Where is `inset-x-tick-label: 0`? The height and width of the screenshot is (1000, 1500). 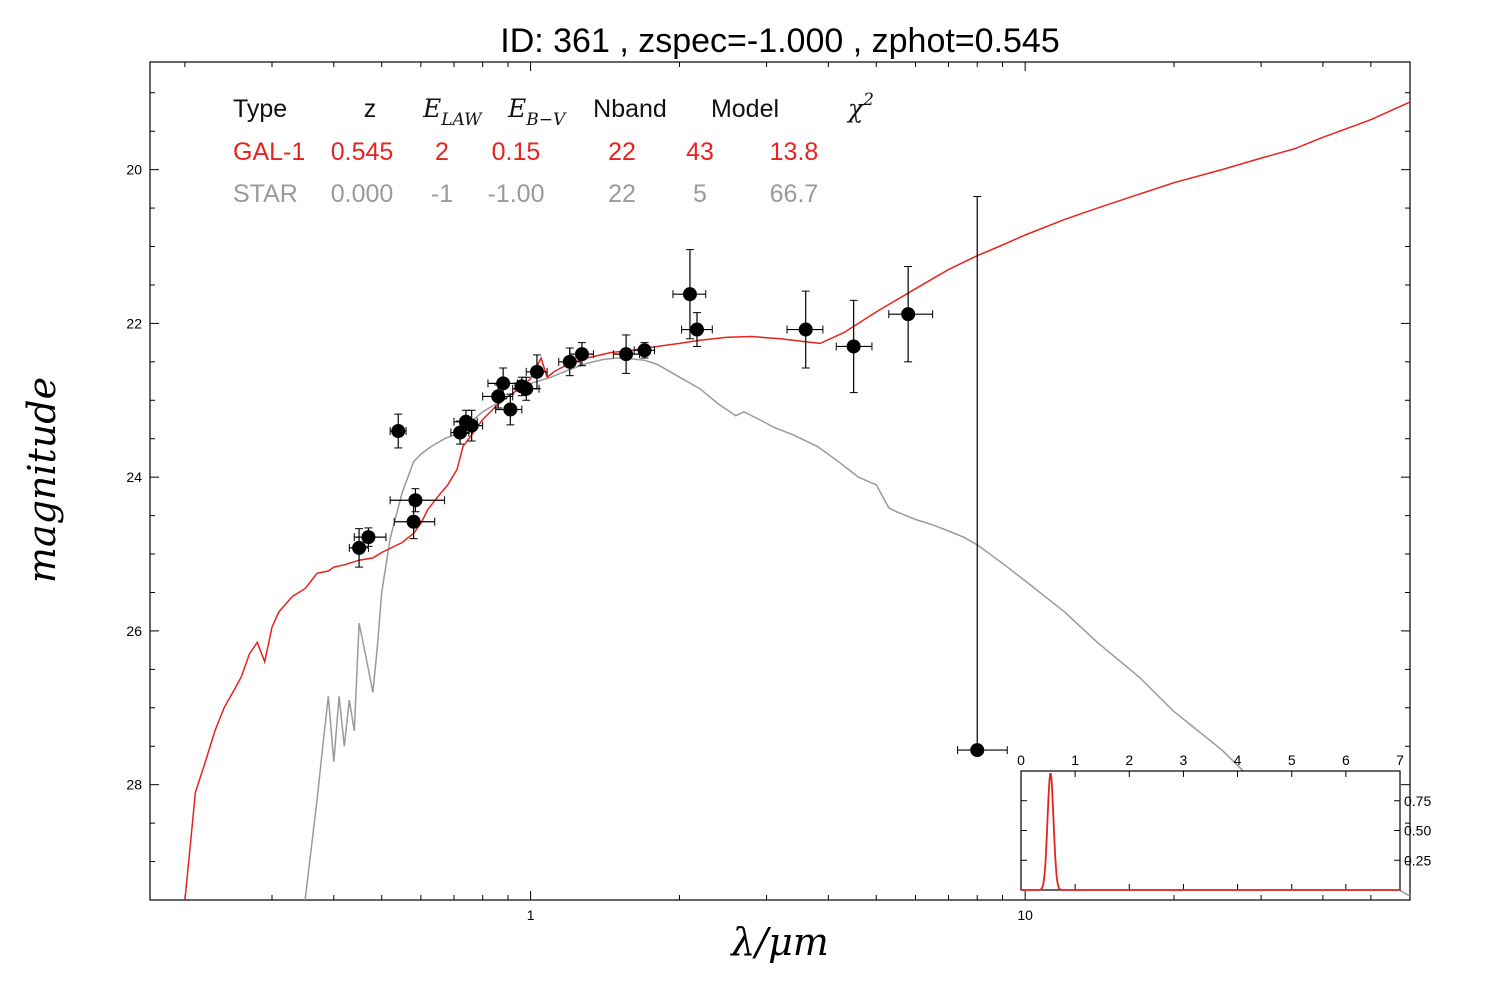
inset-x-tick-label: 0 is located at coordinates (1021, 760).